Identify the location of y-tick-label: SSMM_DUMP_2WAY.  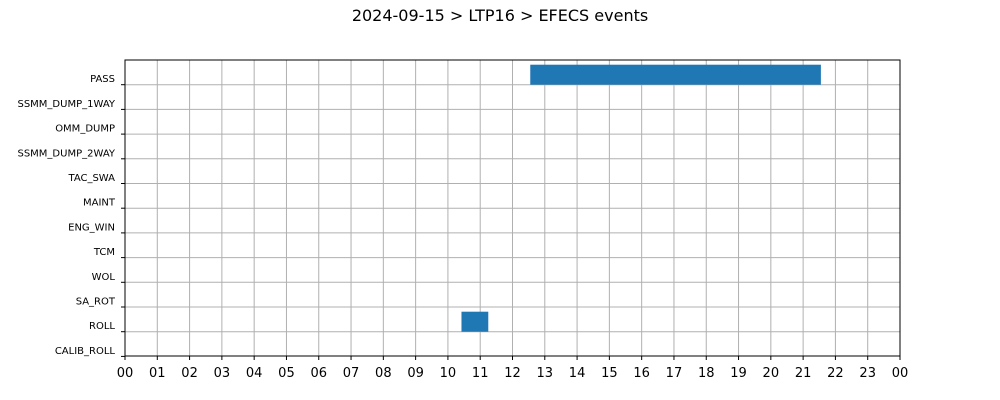
(66, 153).